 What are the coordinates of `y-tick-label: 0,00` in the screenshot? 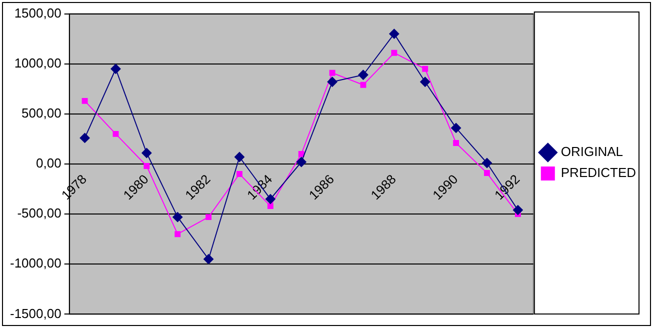 It's located at (49, 163).